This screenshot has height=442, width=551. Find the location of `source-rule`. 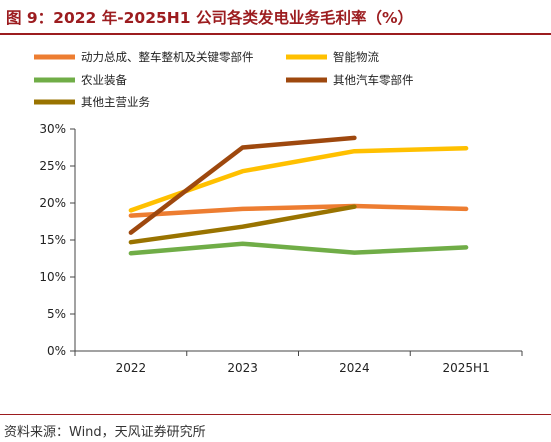

source-rule is located at coordinates (275, 414).